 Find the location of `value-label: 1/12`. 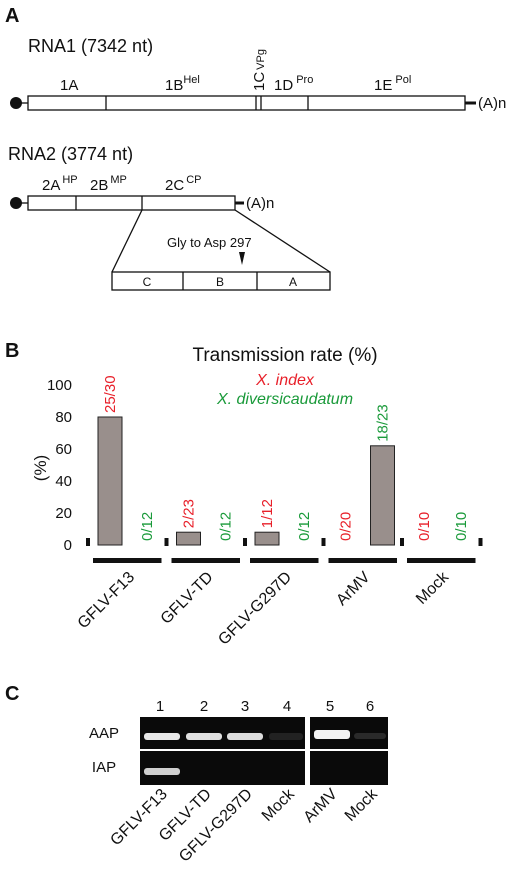

value-label: 1/12 is located at coordinates (267, 513).